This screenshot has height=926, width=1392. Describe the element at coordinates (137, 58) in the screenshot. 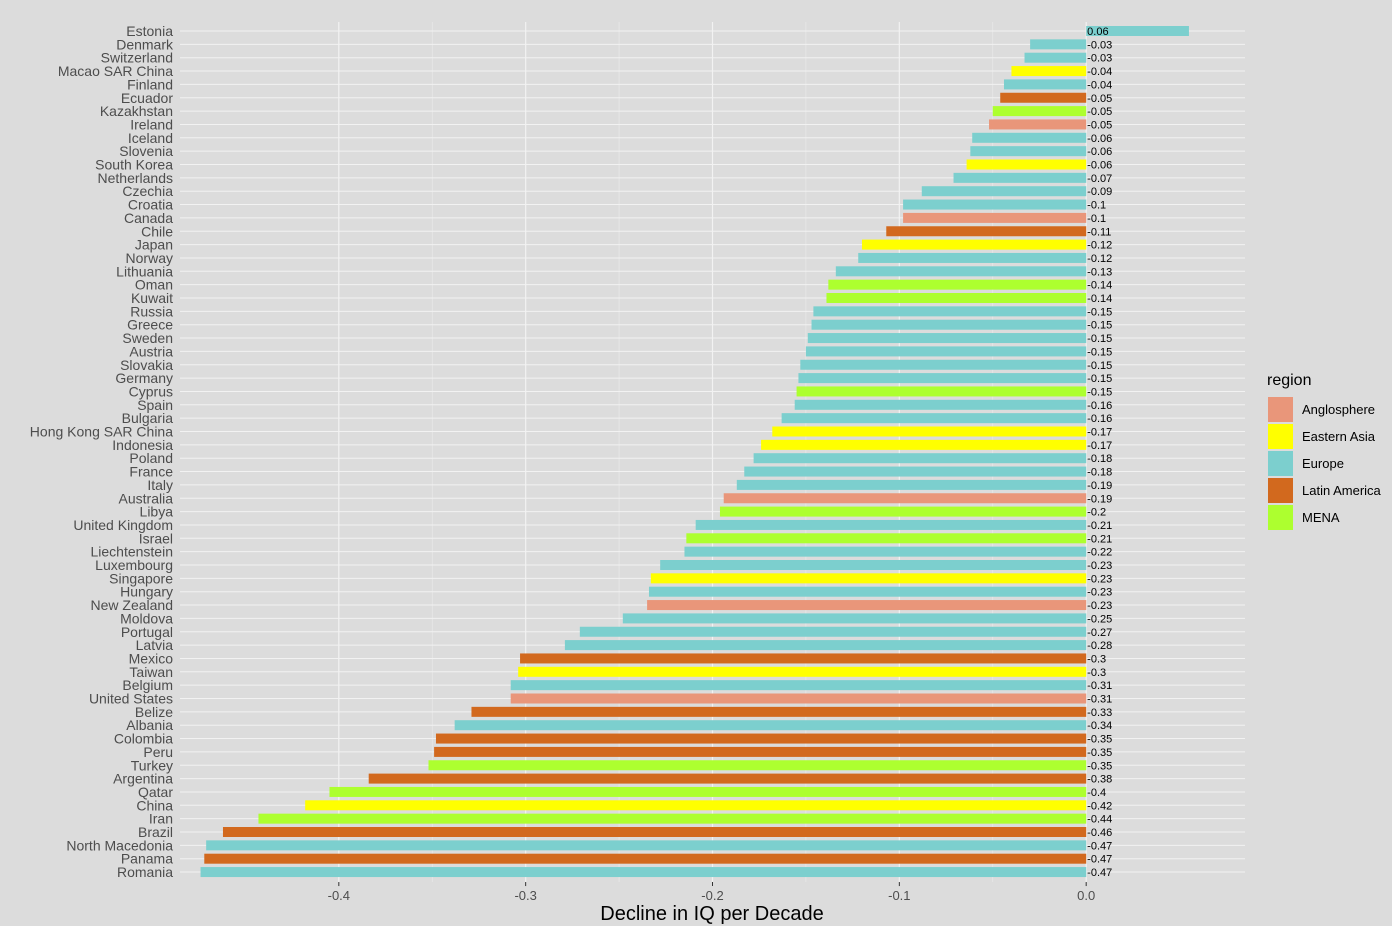

I see `category-label: Switzerland` at that location.